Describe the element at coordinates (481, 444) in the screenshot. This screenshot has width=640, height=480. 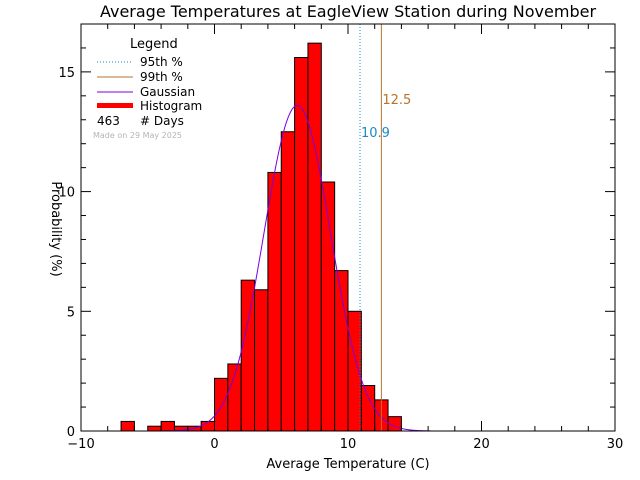
I see `x-tick-label: 20` at that location.